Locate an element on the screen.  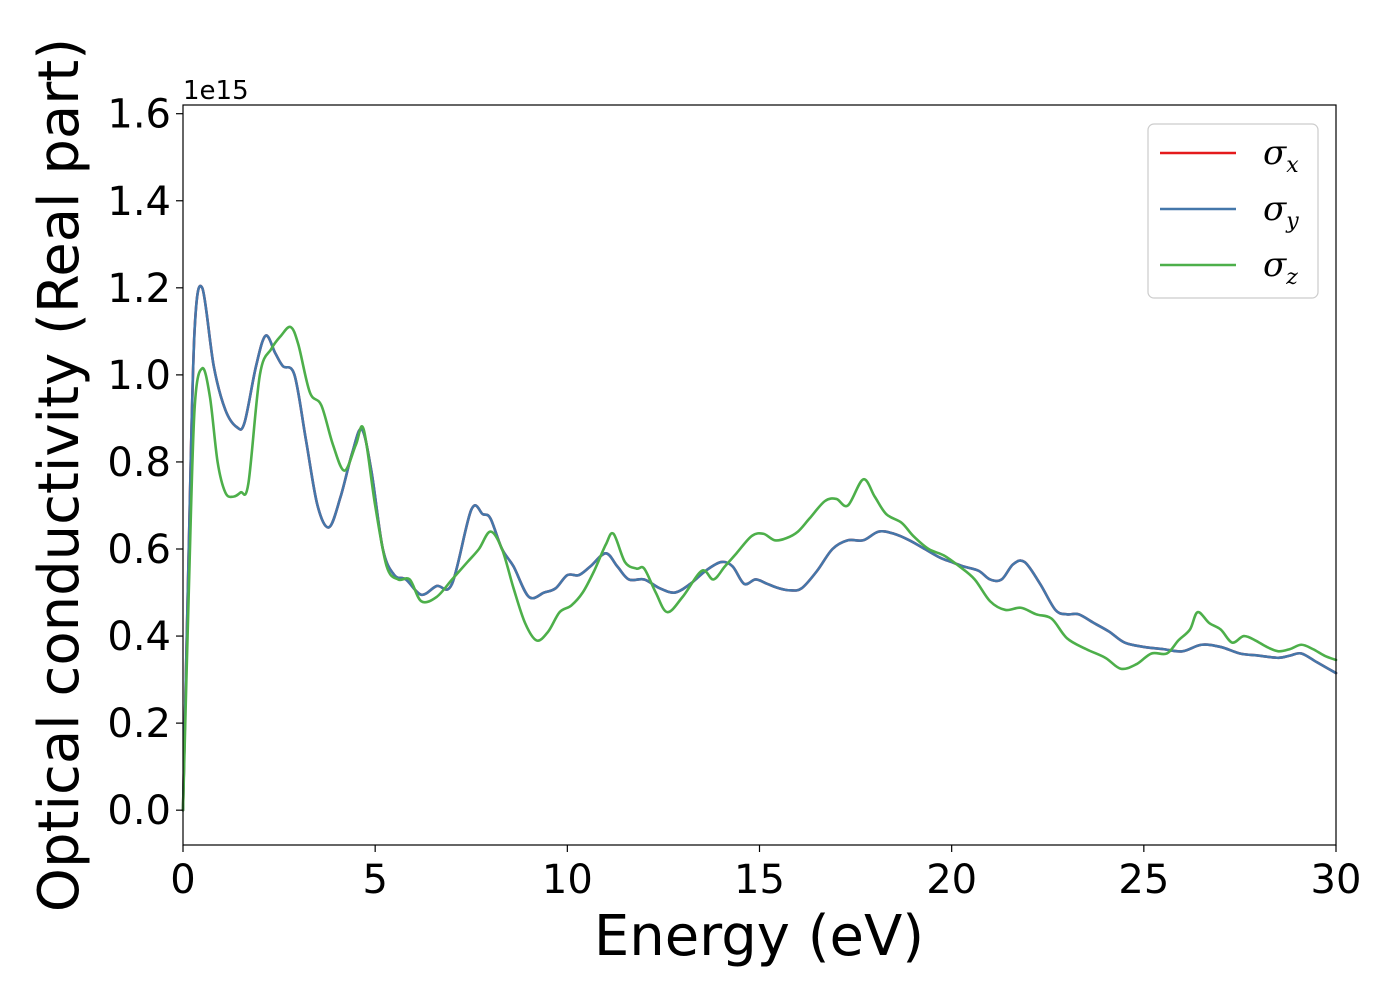
y-tick-label: 0.4 is located at coordinates (139, 637).